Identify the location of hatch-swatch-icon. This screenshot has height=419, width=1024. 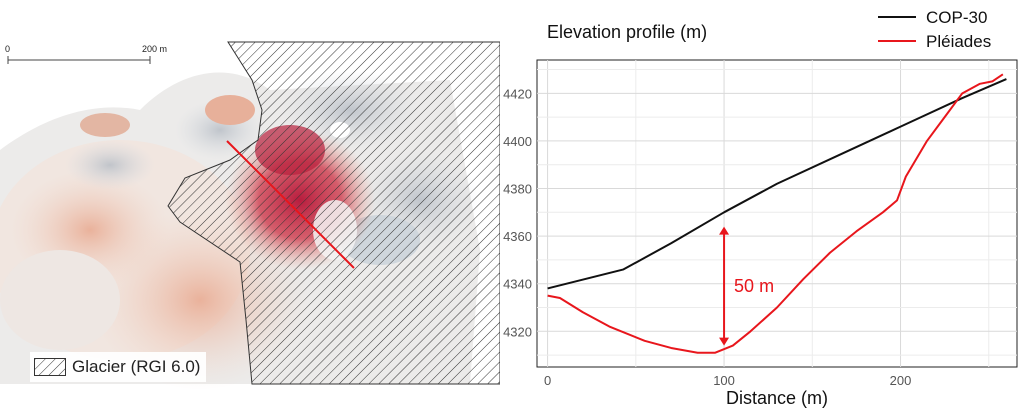
(50, 367).